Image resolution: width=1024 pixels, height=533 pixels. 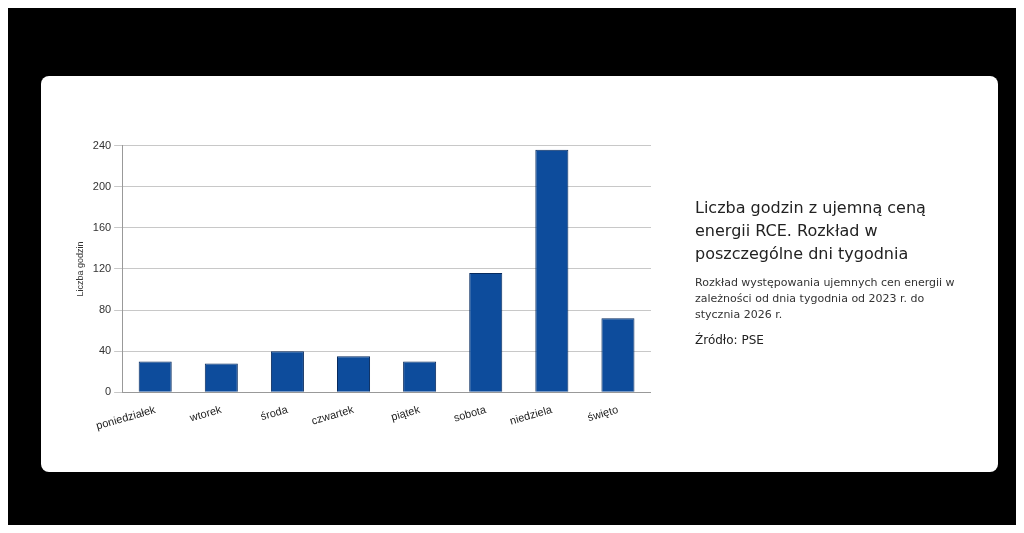 I want to click on y-tick-label: 0, so click(x=108, y=391).